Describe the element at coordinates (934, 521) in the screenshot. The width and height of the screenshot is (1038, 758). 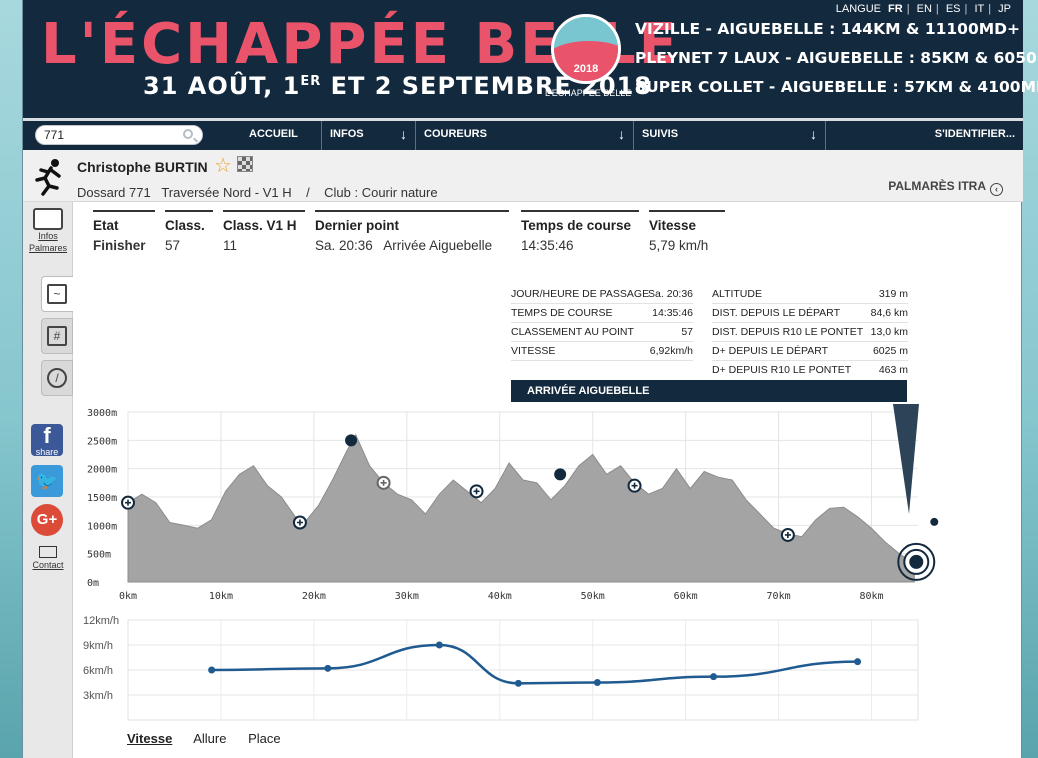
I see `runner-marker` at that location.